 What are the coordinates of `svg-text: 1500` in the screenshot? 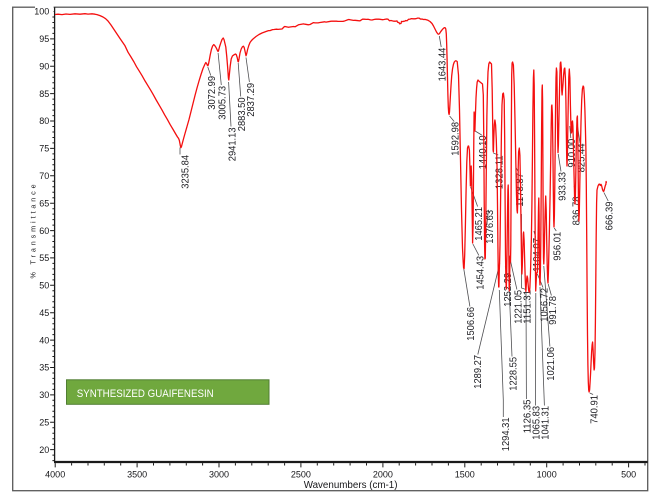 It's located at (465, 475).